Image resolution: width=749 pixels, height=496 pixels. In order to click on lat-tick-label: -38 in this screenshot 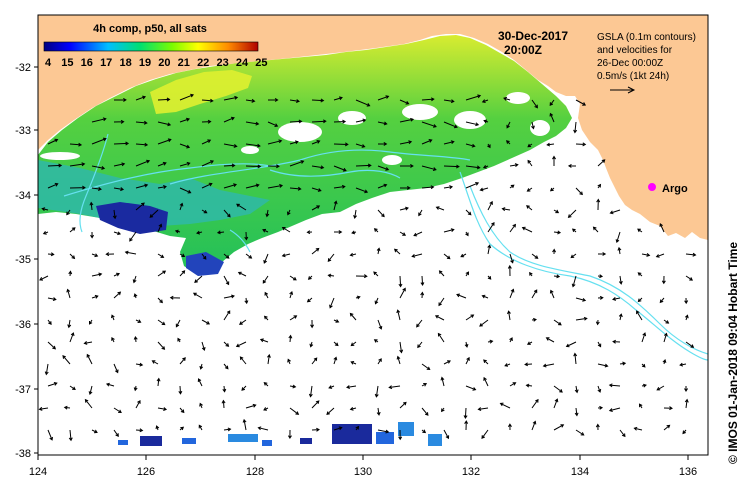, I will do `click(23, 454)`.